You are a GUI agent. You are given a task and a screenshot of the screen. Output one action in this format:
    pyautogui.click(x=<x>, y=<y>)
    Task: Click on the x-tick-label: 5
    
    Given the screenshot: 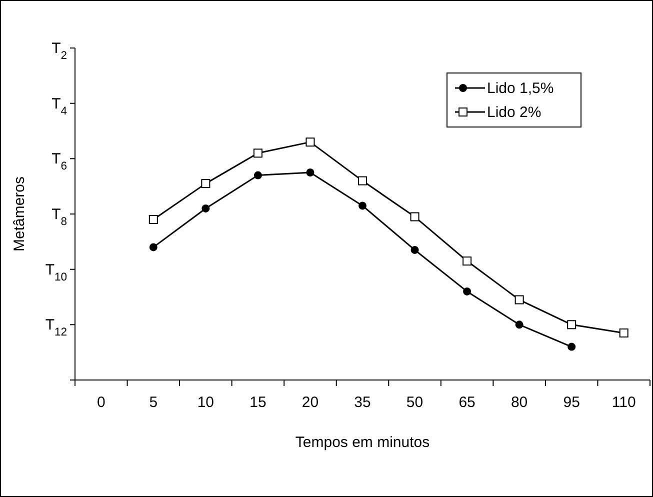 What is the action you would take?
    pyautogui.click(x=153, y=402)
    